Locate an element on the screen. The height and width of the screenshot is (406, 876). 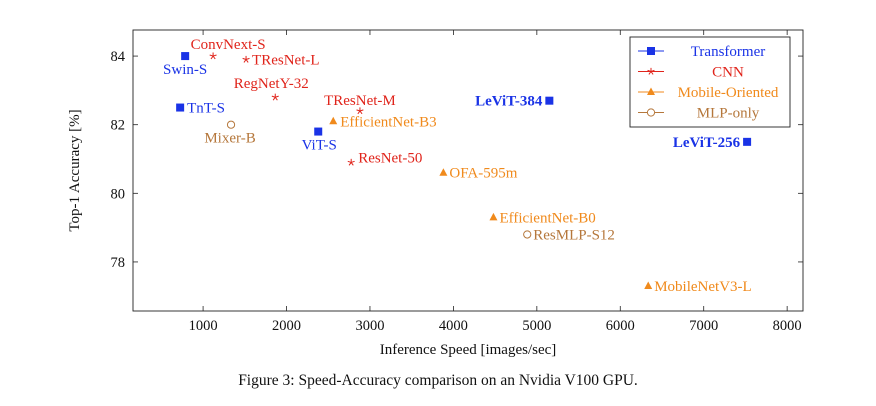
x-axis-label: Inference Speed [images/sec] is located at coordinates (468, 350).